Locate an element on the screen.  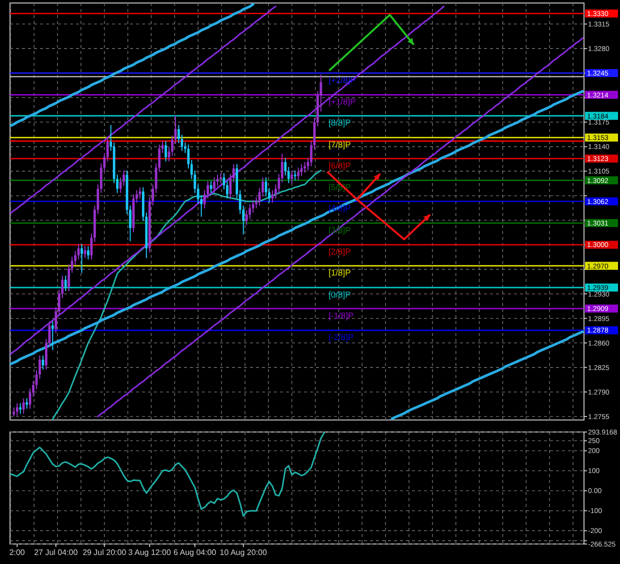
annotation: [0/8]P is located at coordinates (340, 294).